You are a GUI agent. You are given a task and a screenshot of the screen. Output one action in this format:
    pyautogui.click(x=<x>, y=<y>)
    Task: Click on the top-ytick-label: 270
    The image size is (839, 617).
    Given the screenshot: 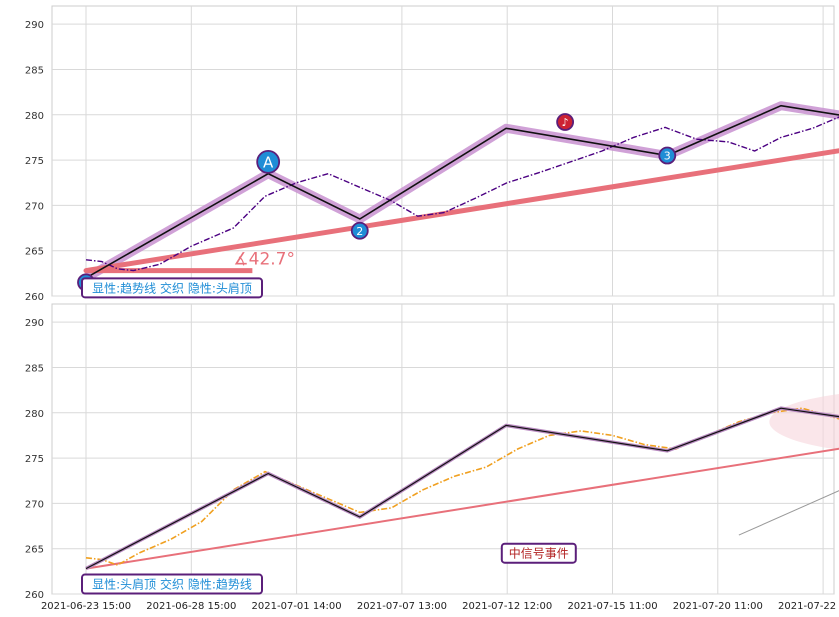 What is the action you would take?
    pyautogui.click(x=34, y=206)
    